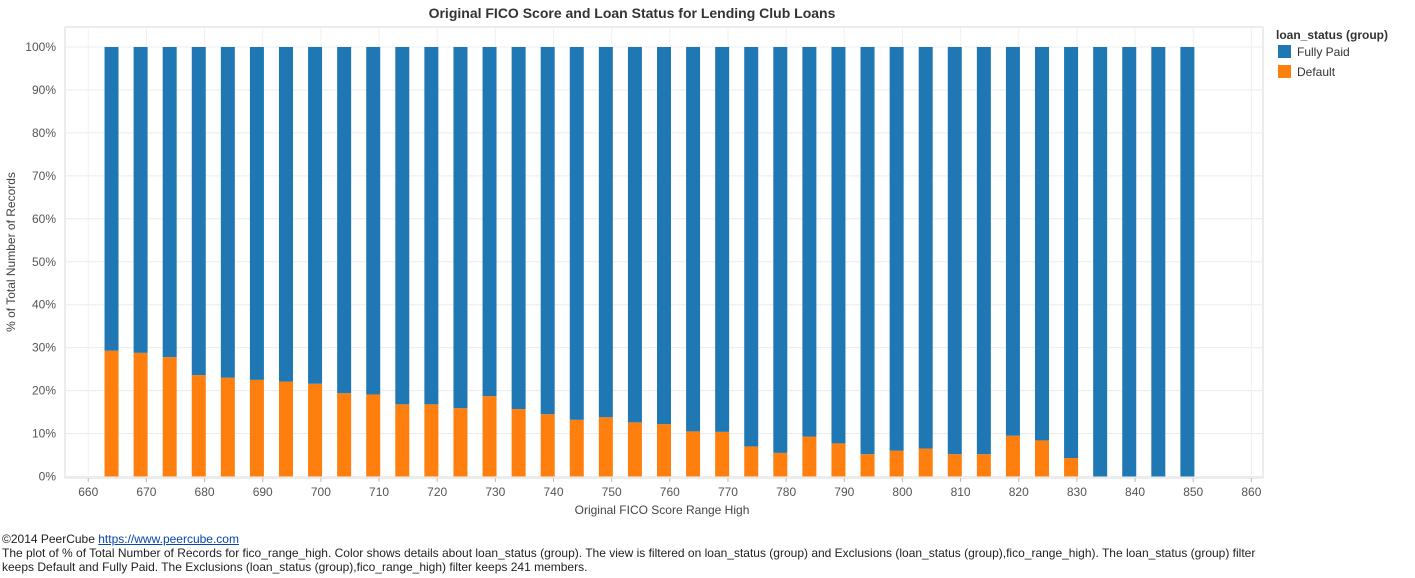 Image resolution: width=1415 pixels, height=578 pixels. What do you see at coordinates (263, 492) in the screenshot?
I see `x-tick-label: 690` at bounding box center [263, 492].